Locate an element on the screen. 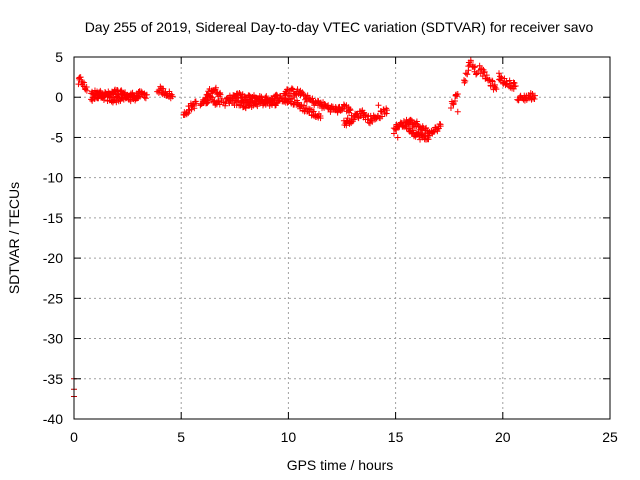  y-tick-labels: 5 0 -5 -10 -15 -20 -25 -30 -35 -40 is located at coordinates (53, 238).